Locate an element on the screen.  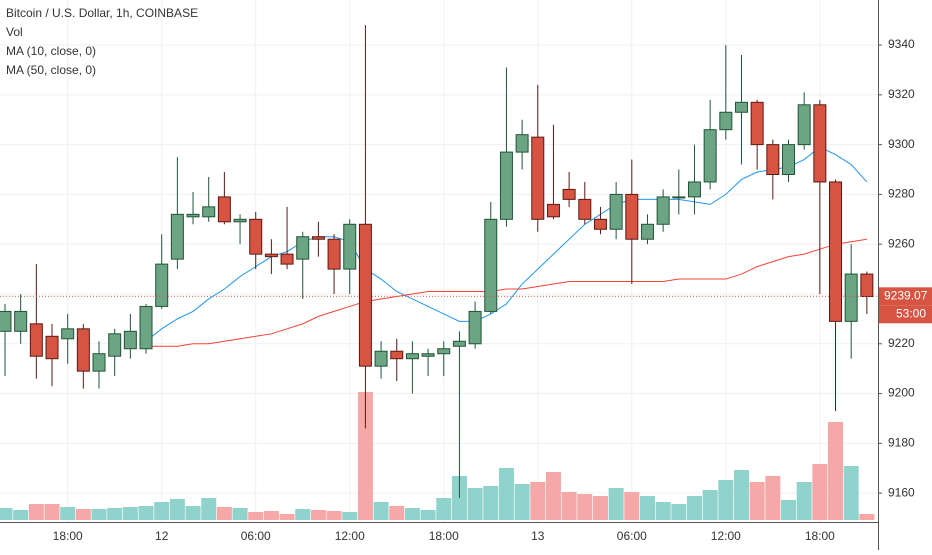
x-tick-label: 06:00 is located at coordinates (632, 536).